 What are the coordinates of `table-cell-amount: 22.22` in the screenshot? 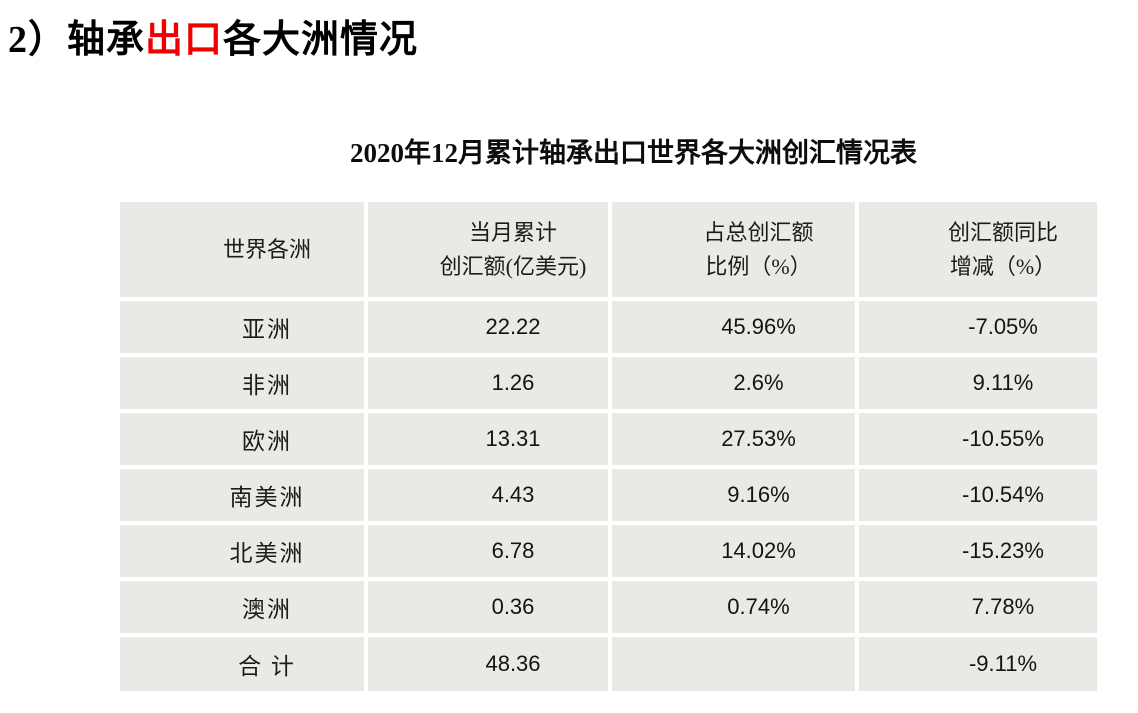 It's located at (488, 327).